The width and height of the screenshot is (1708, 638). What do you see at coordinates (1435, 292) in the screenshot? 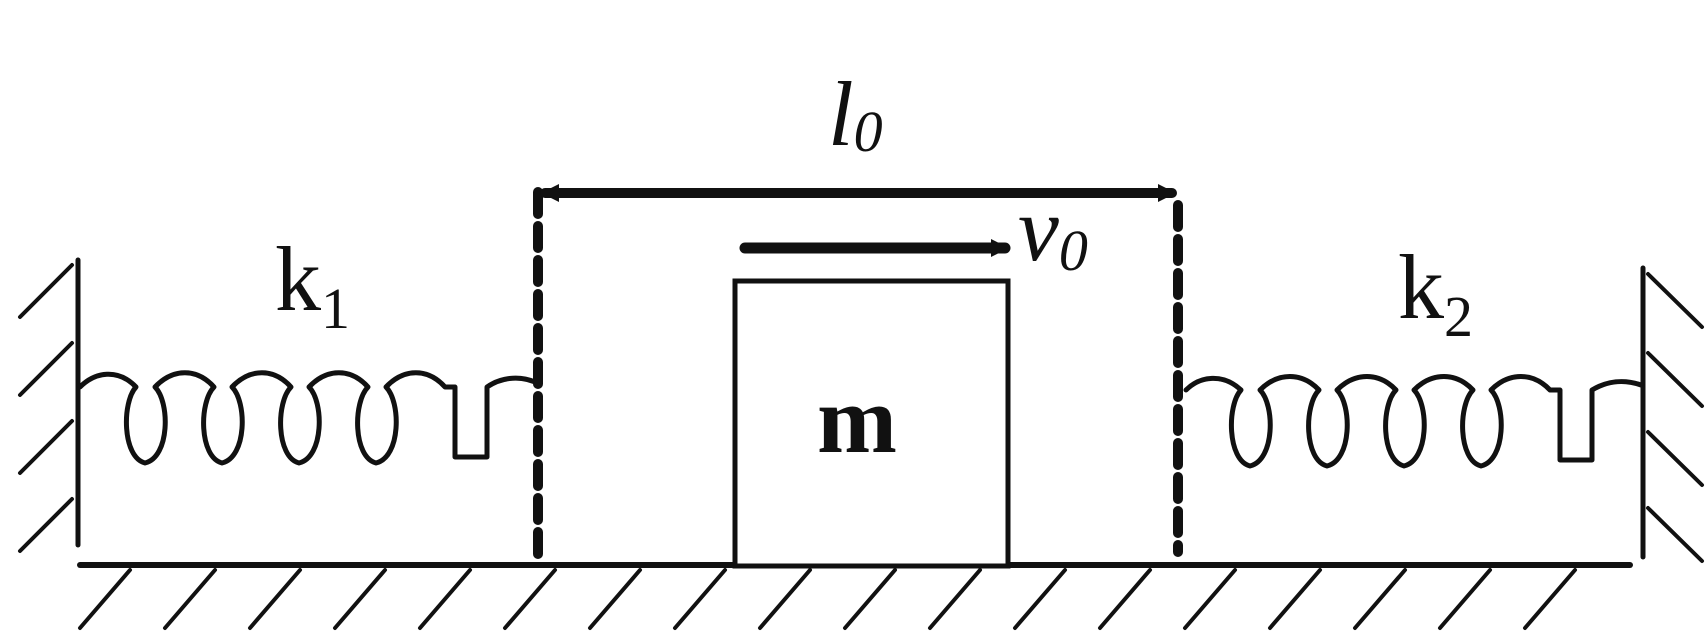
I see `right-spring-label: k2` at bounding box center [1435, 292].